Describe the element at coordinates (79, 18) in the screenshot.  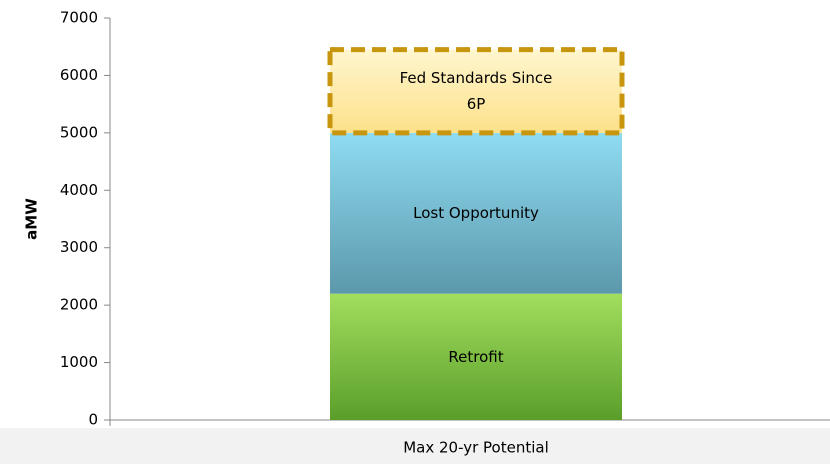
I see `y-tick-label: 7000` at that location.